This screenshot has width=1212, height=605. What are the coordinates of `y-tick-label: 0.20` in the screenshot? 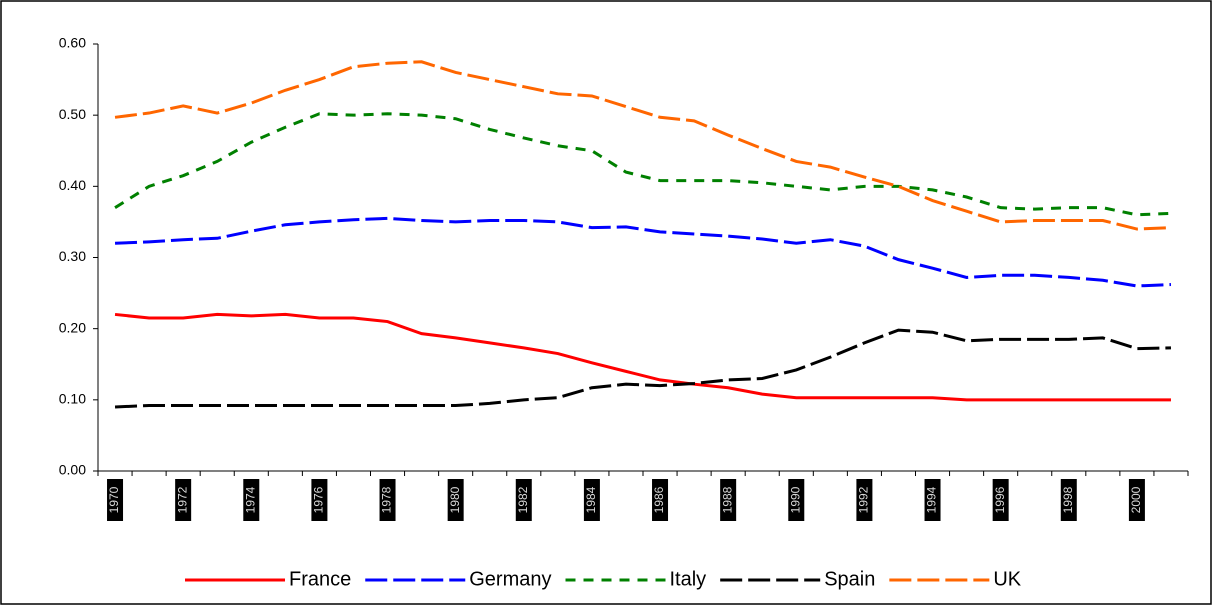 It's located at (72, 327).